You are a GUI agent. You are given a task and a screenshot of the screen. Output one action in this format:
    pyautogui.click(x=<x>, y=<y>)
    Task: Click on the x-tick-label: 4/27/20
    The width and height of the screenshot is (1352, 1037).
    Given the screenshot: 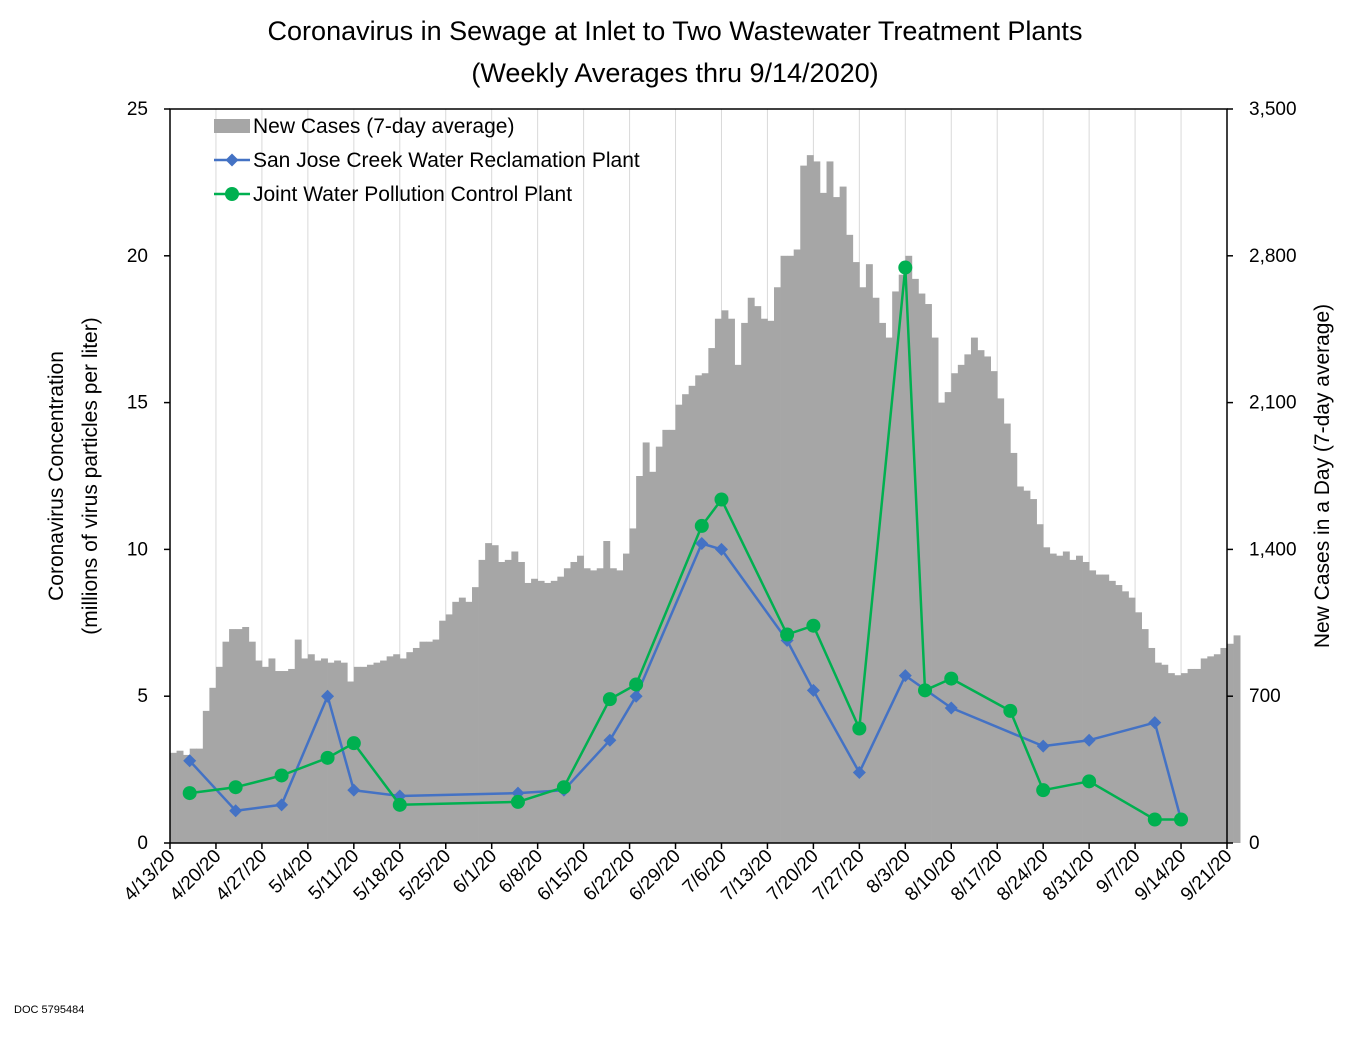 What is the action you would take?
    pyautogui.click(x=242, y=876)
    